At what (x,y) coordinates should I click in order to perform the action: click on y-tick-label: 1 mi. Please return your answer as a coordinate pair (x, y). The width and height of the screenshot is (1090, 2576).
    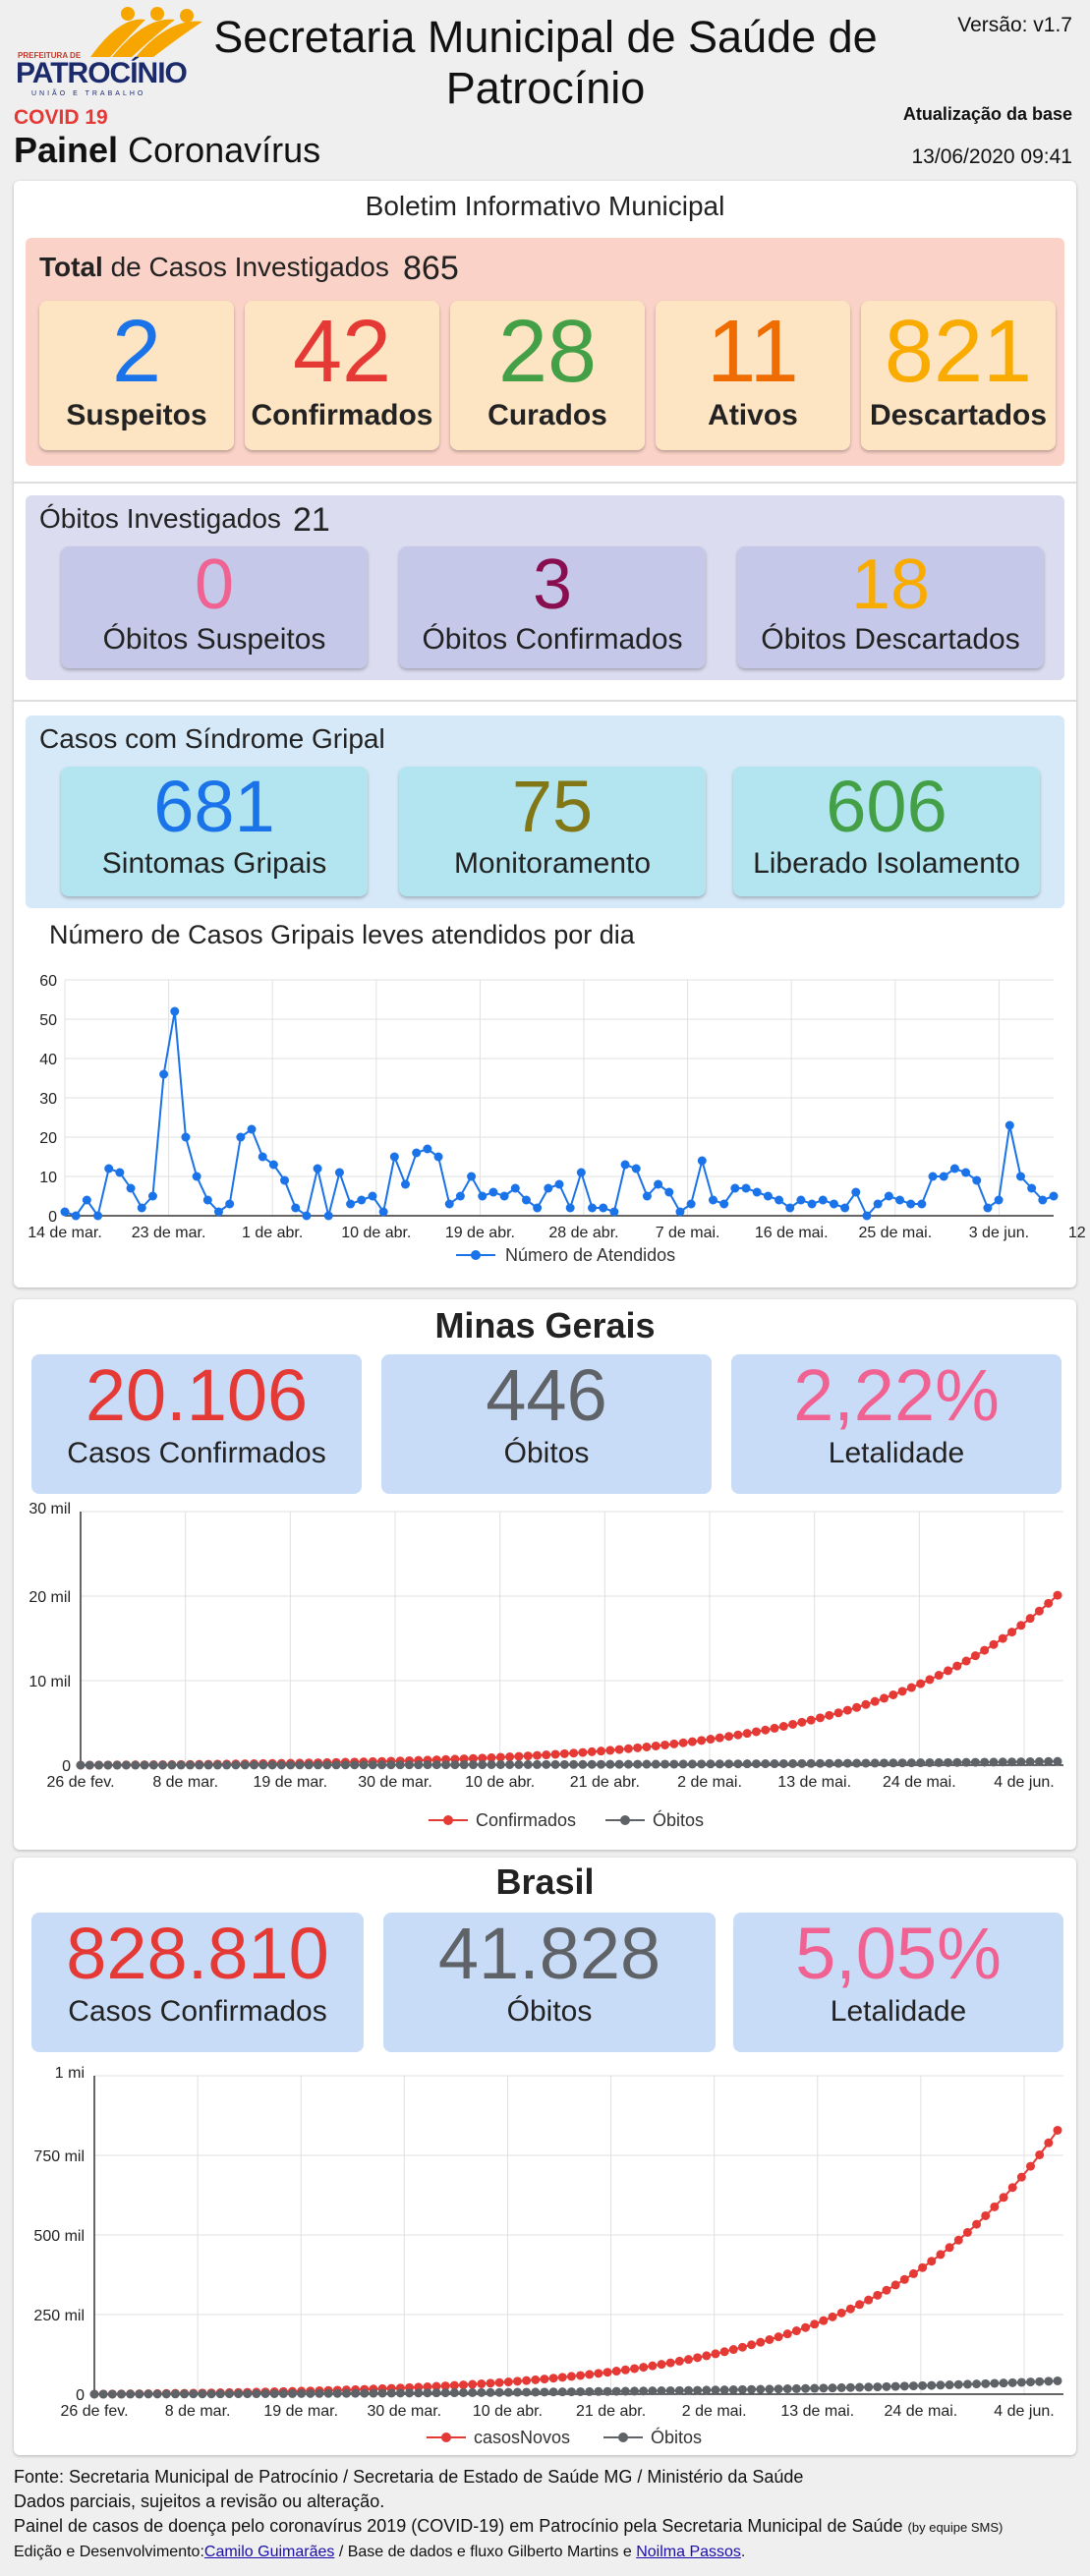
    Looking at the image, I should click on (70, 2073).